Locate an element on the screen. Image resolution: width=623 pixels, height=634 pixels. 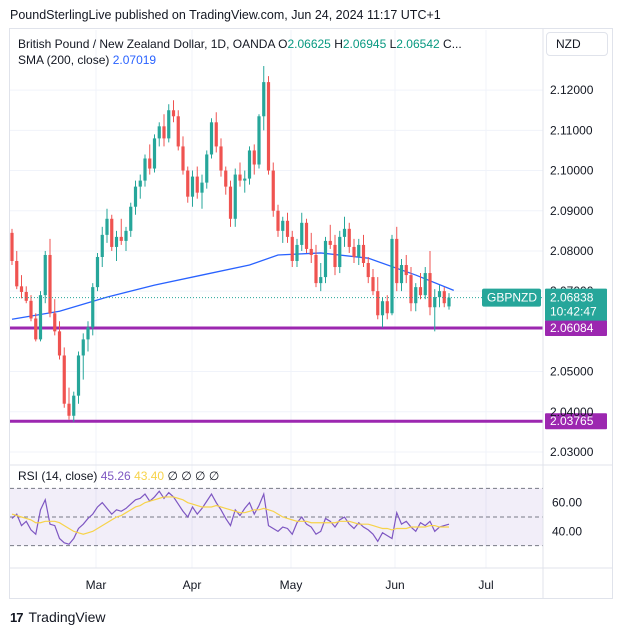
price-tick-label: 2.09000 is located at coordinates (572, 211).